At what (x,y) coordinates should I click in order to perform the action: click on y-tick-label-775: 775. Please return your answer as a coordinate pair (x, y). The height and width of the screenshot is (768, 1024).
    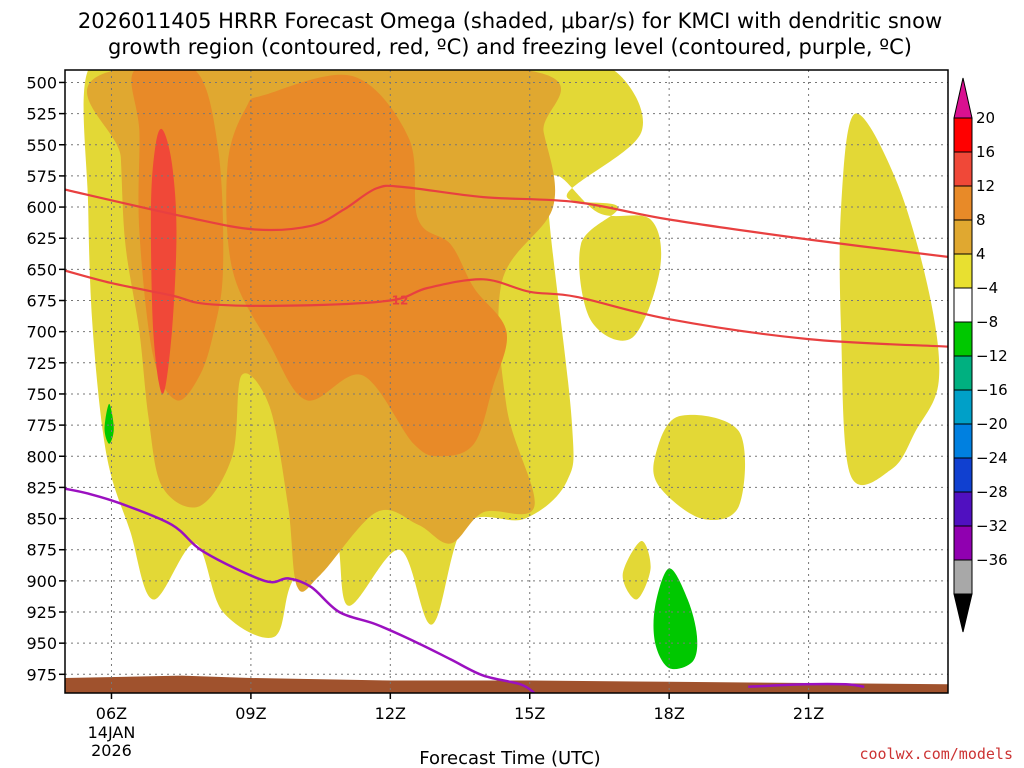
    Looking at the image, I should click on (41, 425).